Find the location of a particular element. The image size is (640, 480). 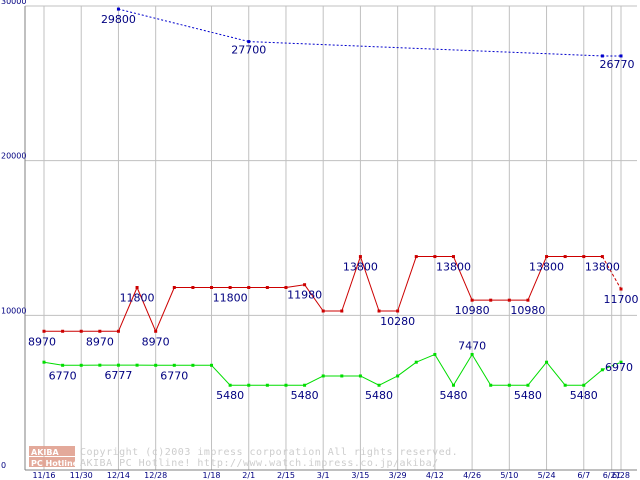

y-tick-label: 20000 is located at coordinates (13, 156).